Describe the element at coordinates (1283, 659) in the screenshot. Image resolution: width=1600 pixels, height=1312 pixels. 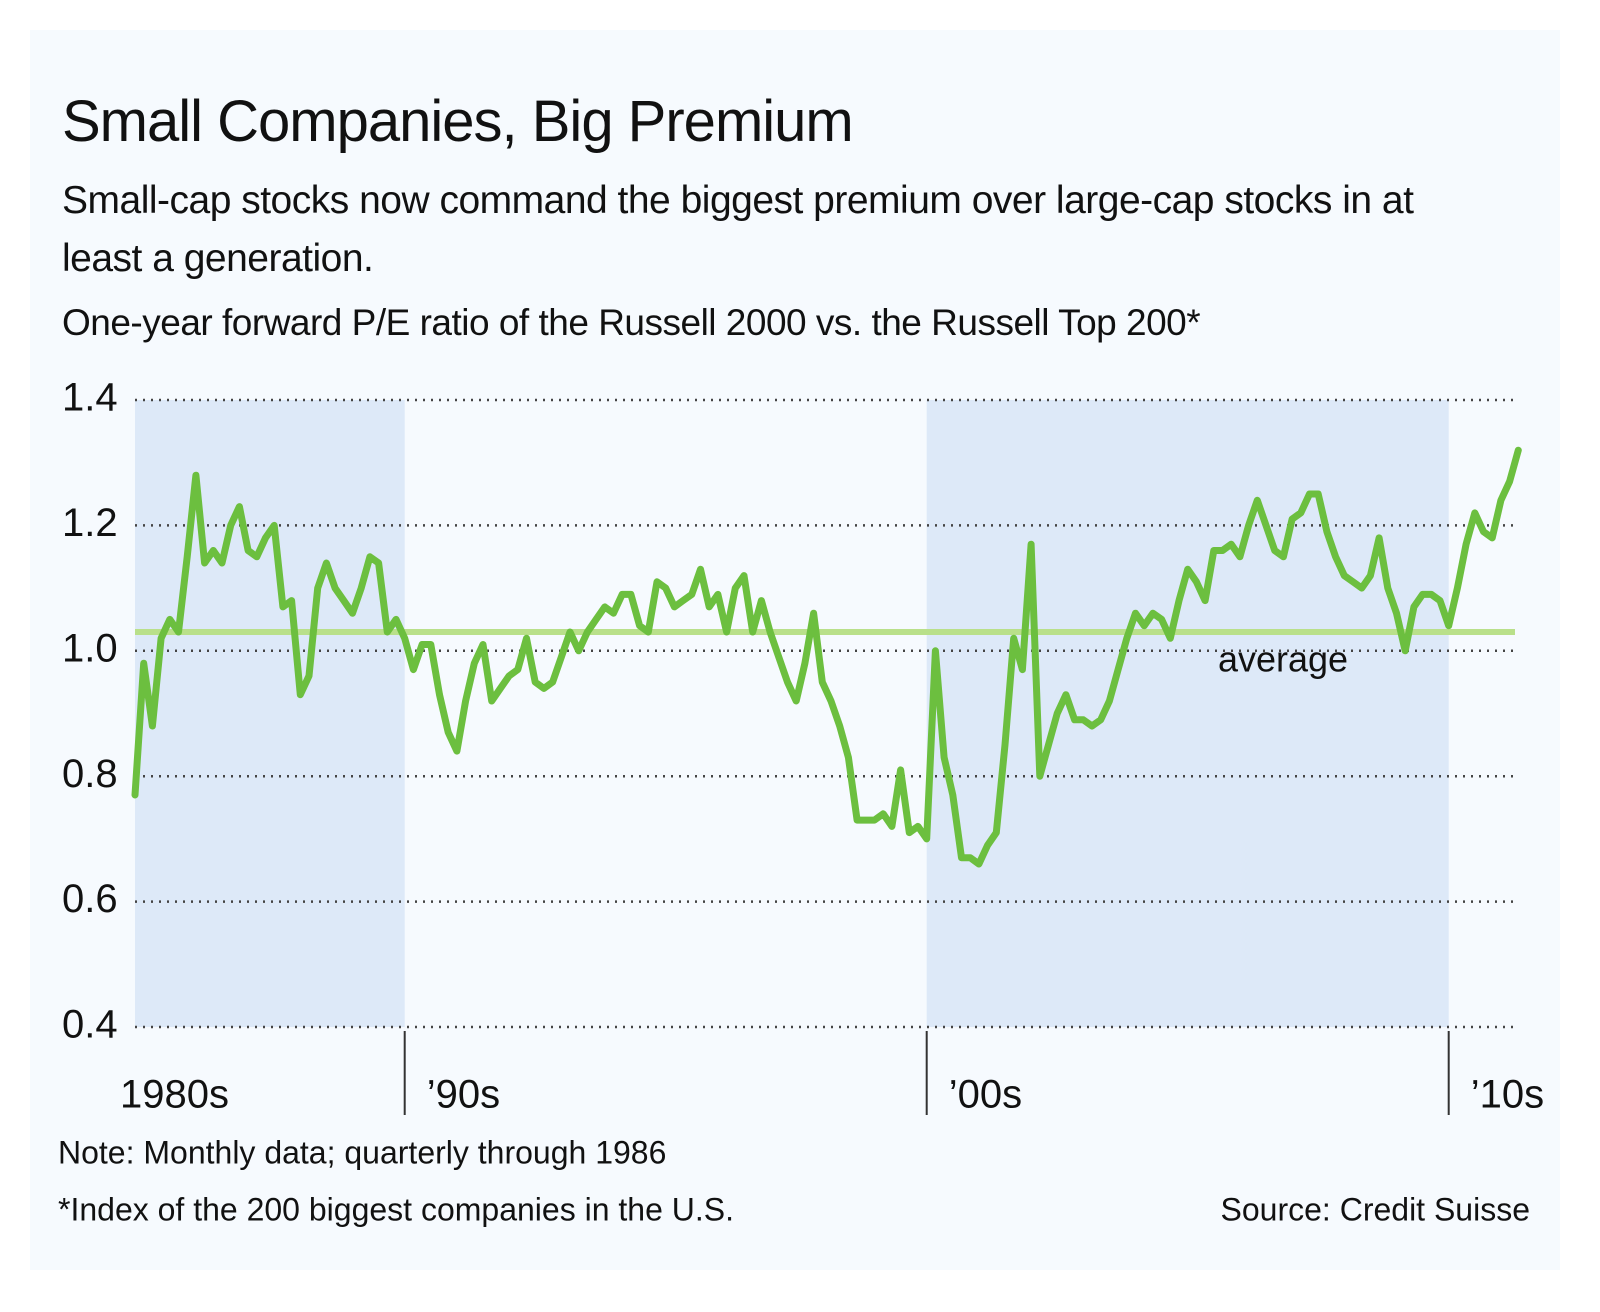
I see `average-label: average` at that location.